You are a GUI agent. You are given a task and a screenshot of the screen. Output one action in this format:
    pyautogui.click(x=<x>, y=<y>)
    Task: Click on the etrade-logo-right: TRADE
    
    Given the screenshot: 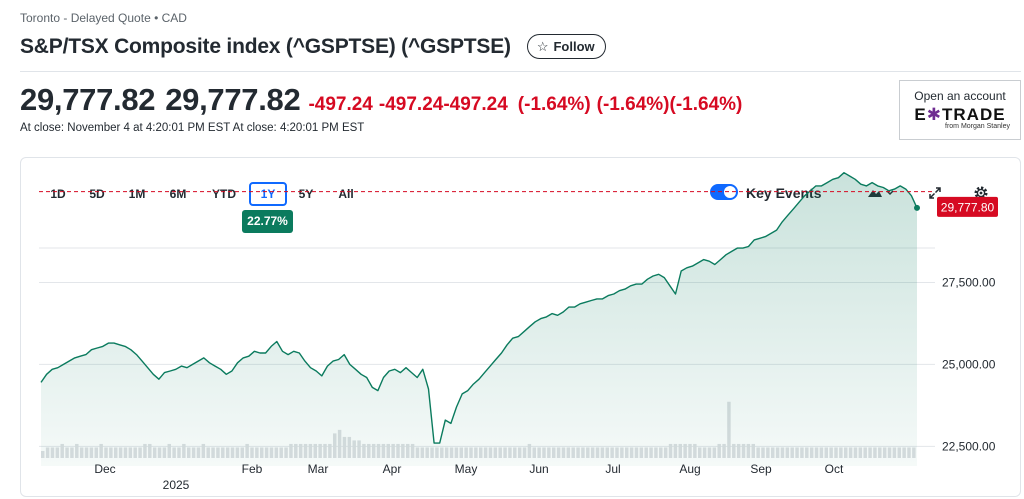 What is the action you would take?
    pyautogui.click(x=974, y=114)
    